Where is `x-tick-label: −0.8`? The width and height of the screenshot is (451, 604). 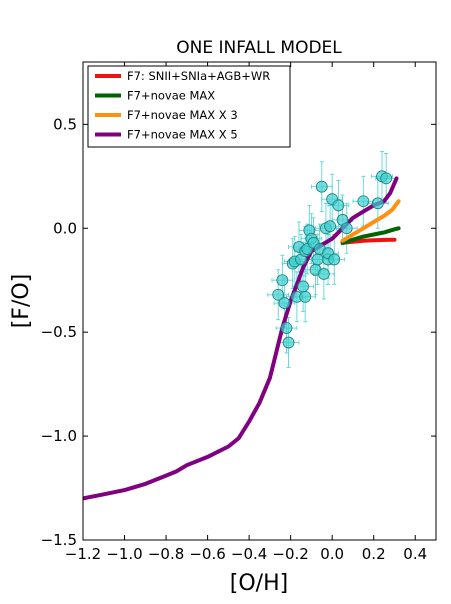
x-tick-label: −0.8 is located at coordinates (166, 554).